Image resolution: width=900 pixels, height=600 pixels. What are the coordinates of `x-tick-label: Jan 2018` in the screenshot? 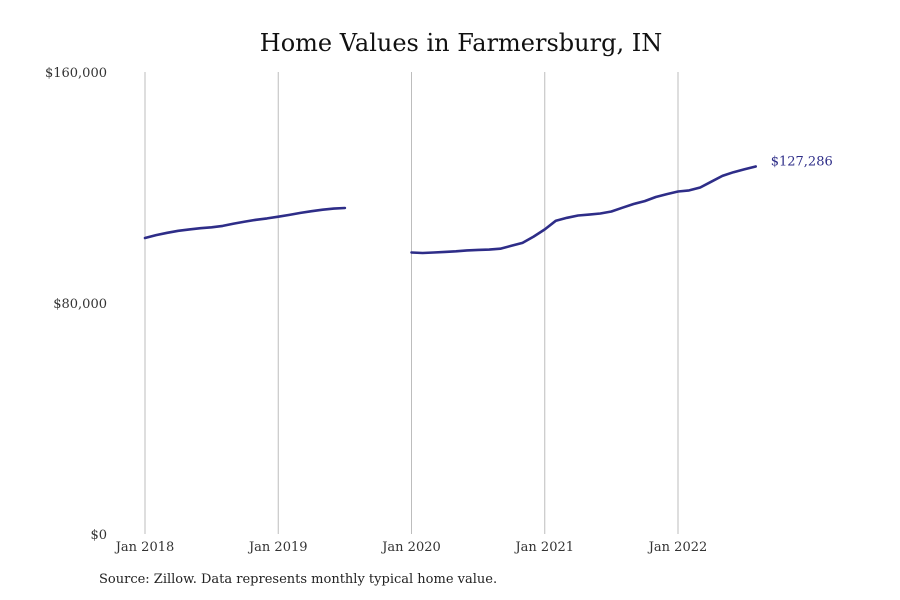 It's located at (144, 547).